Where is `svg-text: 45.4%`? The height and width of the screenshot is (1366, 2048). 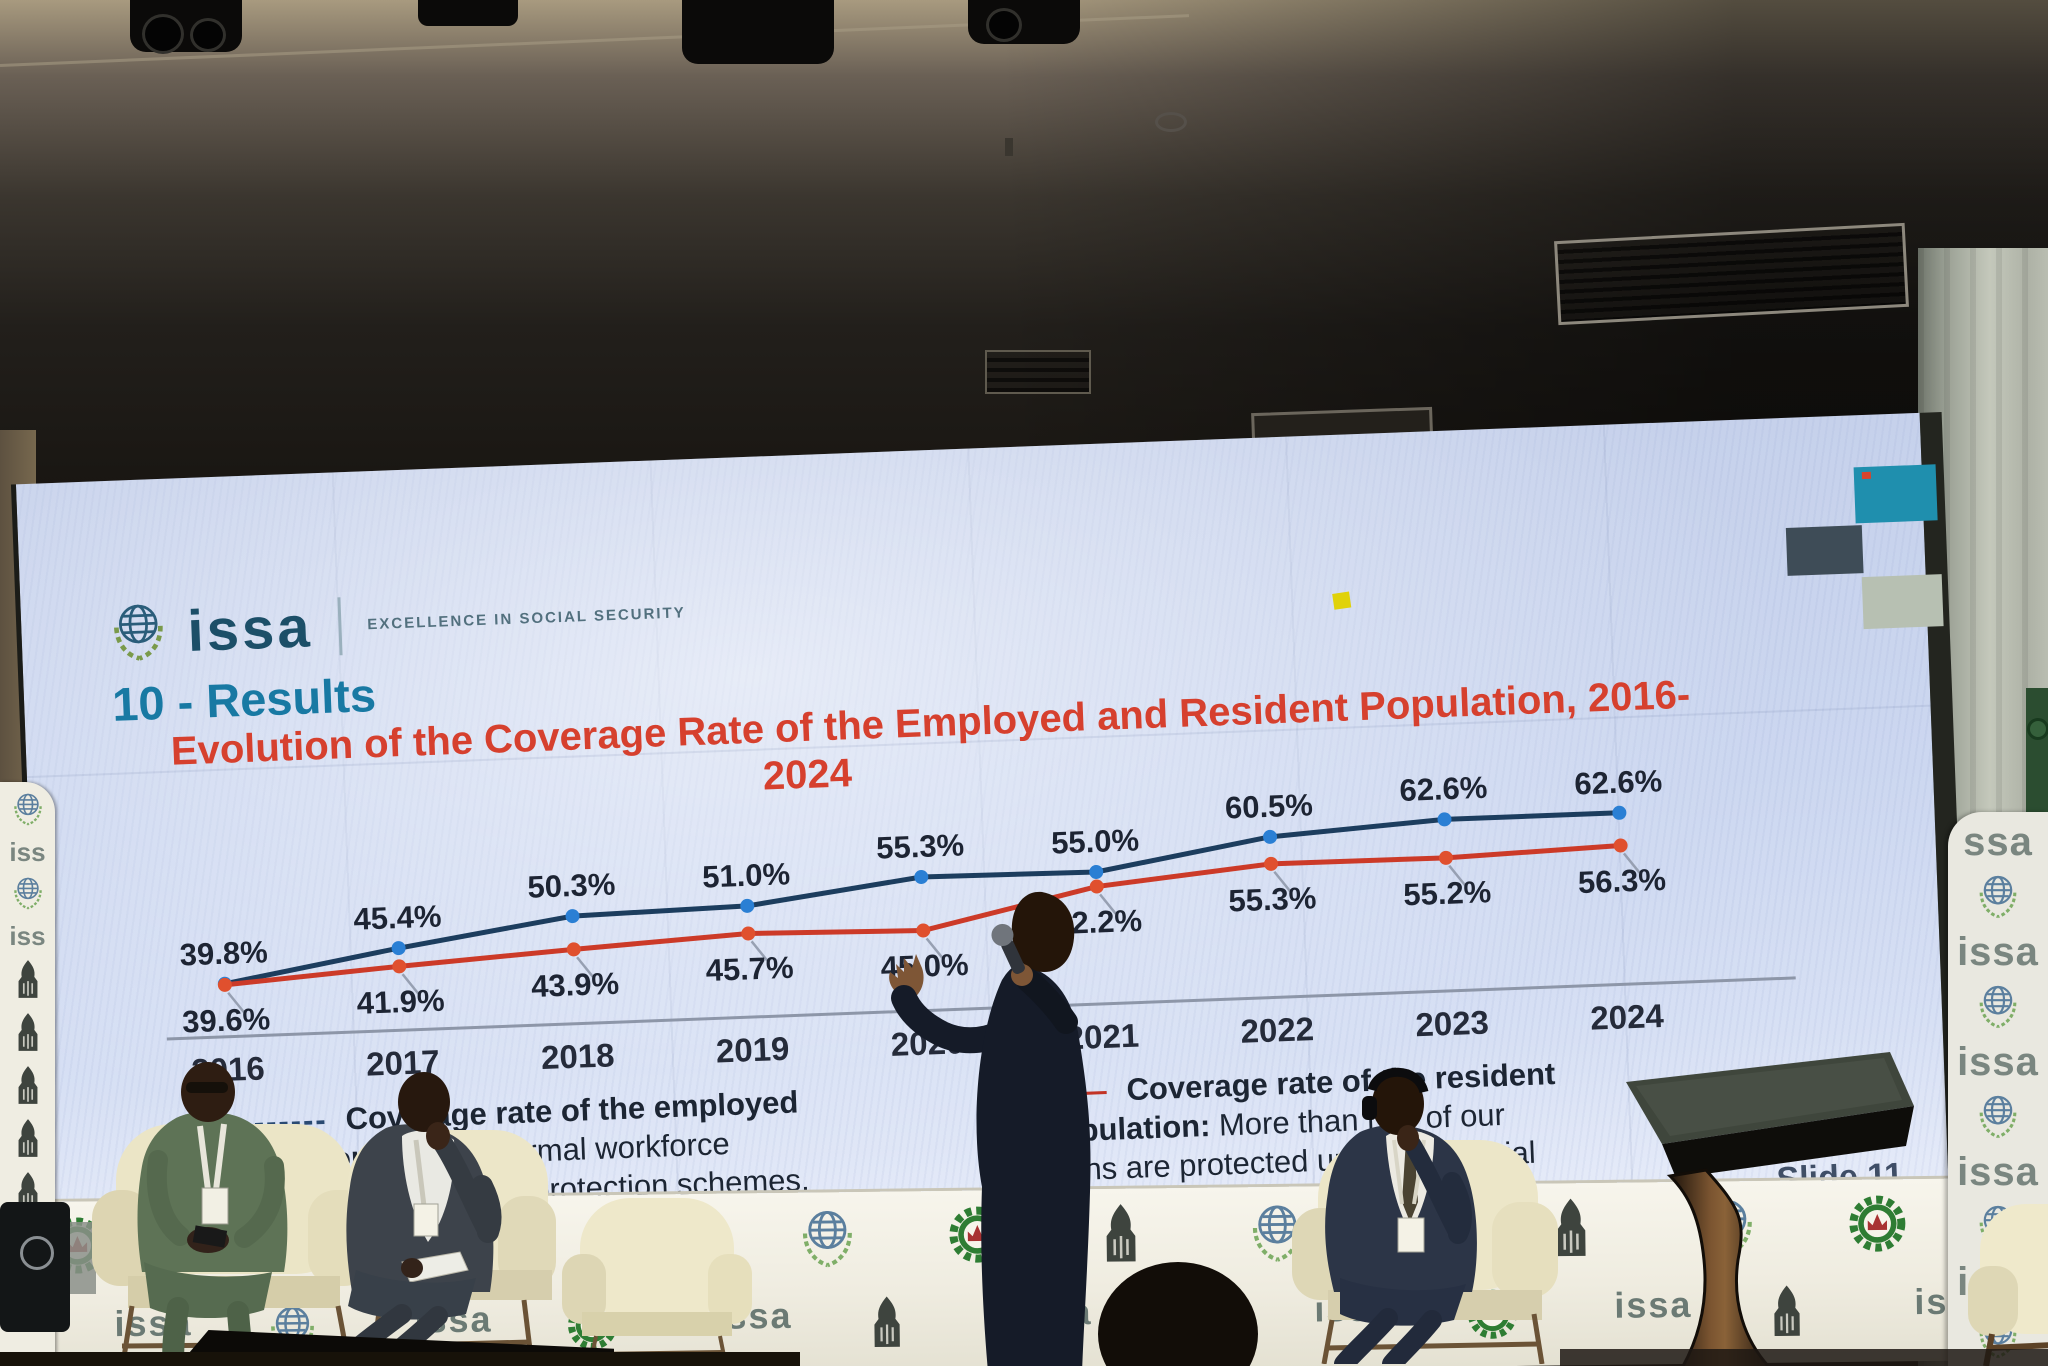
svg-text: 45.4% is located at coordinates (397, 918).